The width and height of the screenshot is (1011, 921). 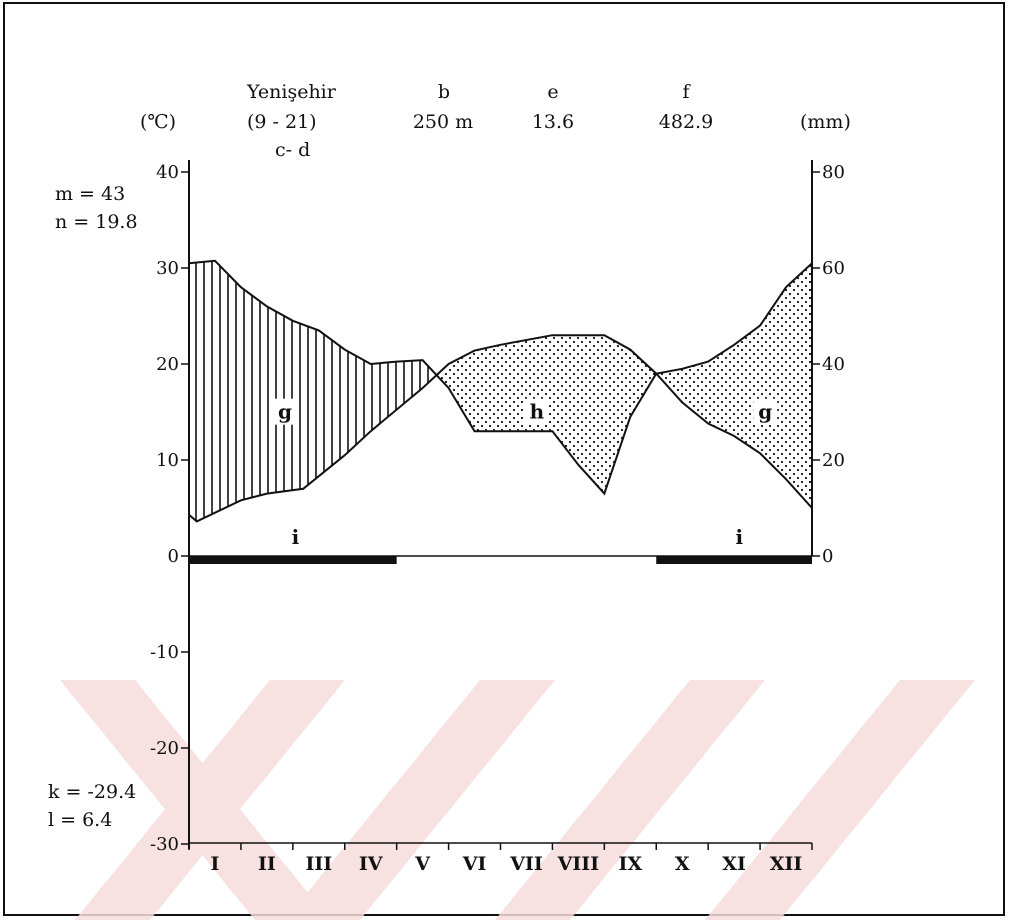 I want to click on left-tick-label: 0, so click(x=173, y=556).